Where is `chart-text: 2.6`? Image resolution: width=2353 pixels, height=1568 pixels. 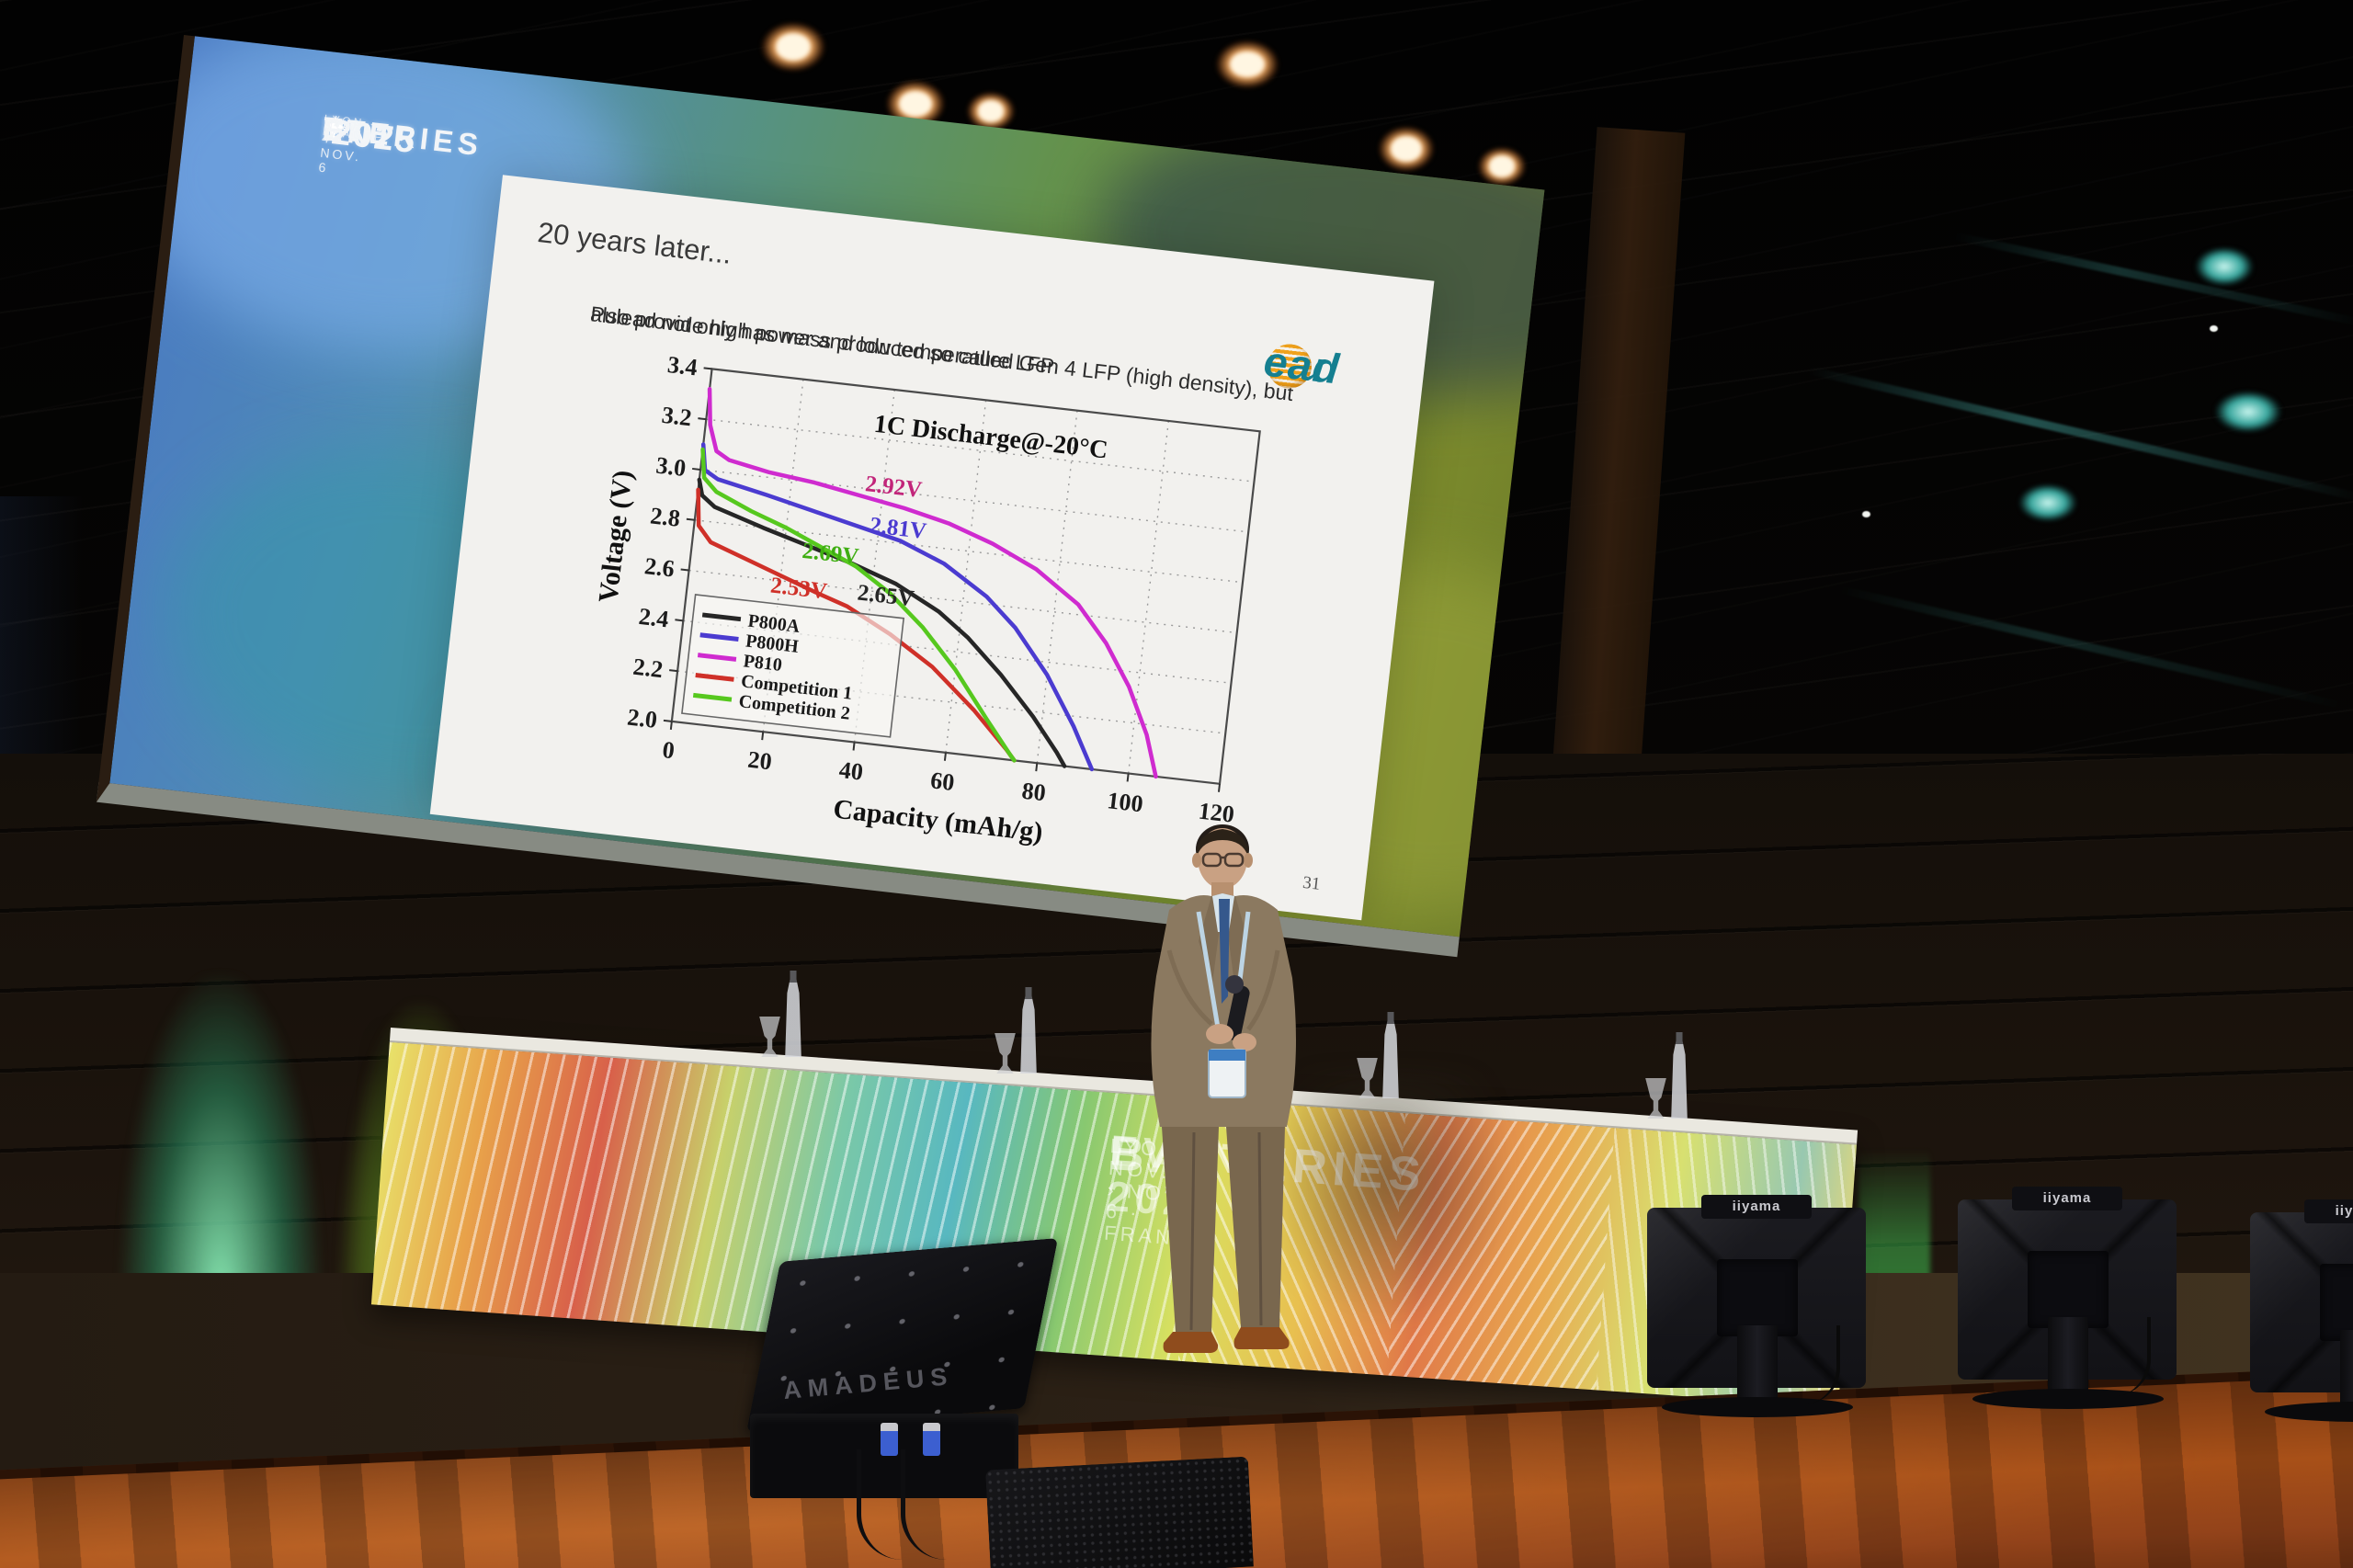
chart-text: 2.6 is located at coordinates (659, 567).